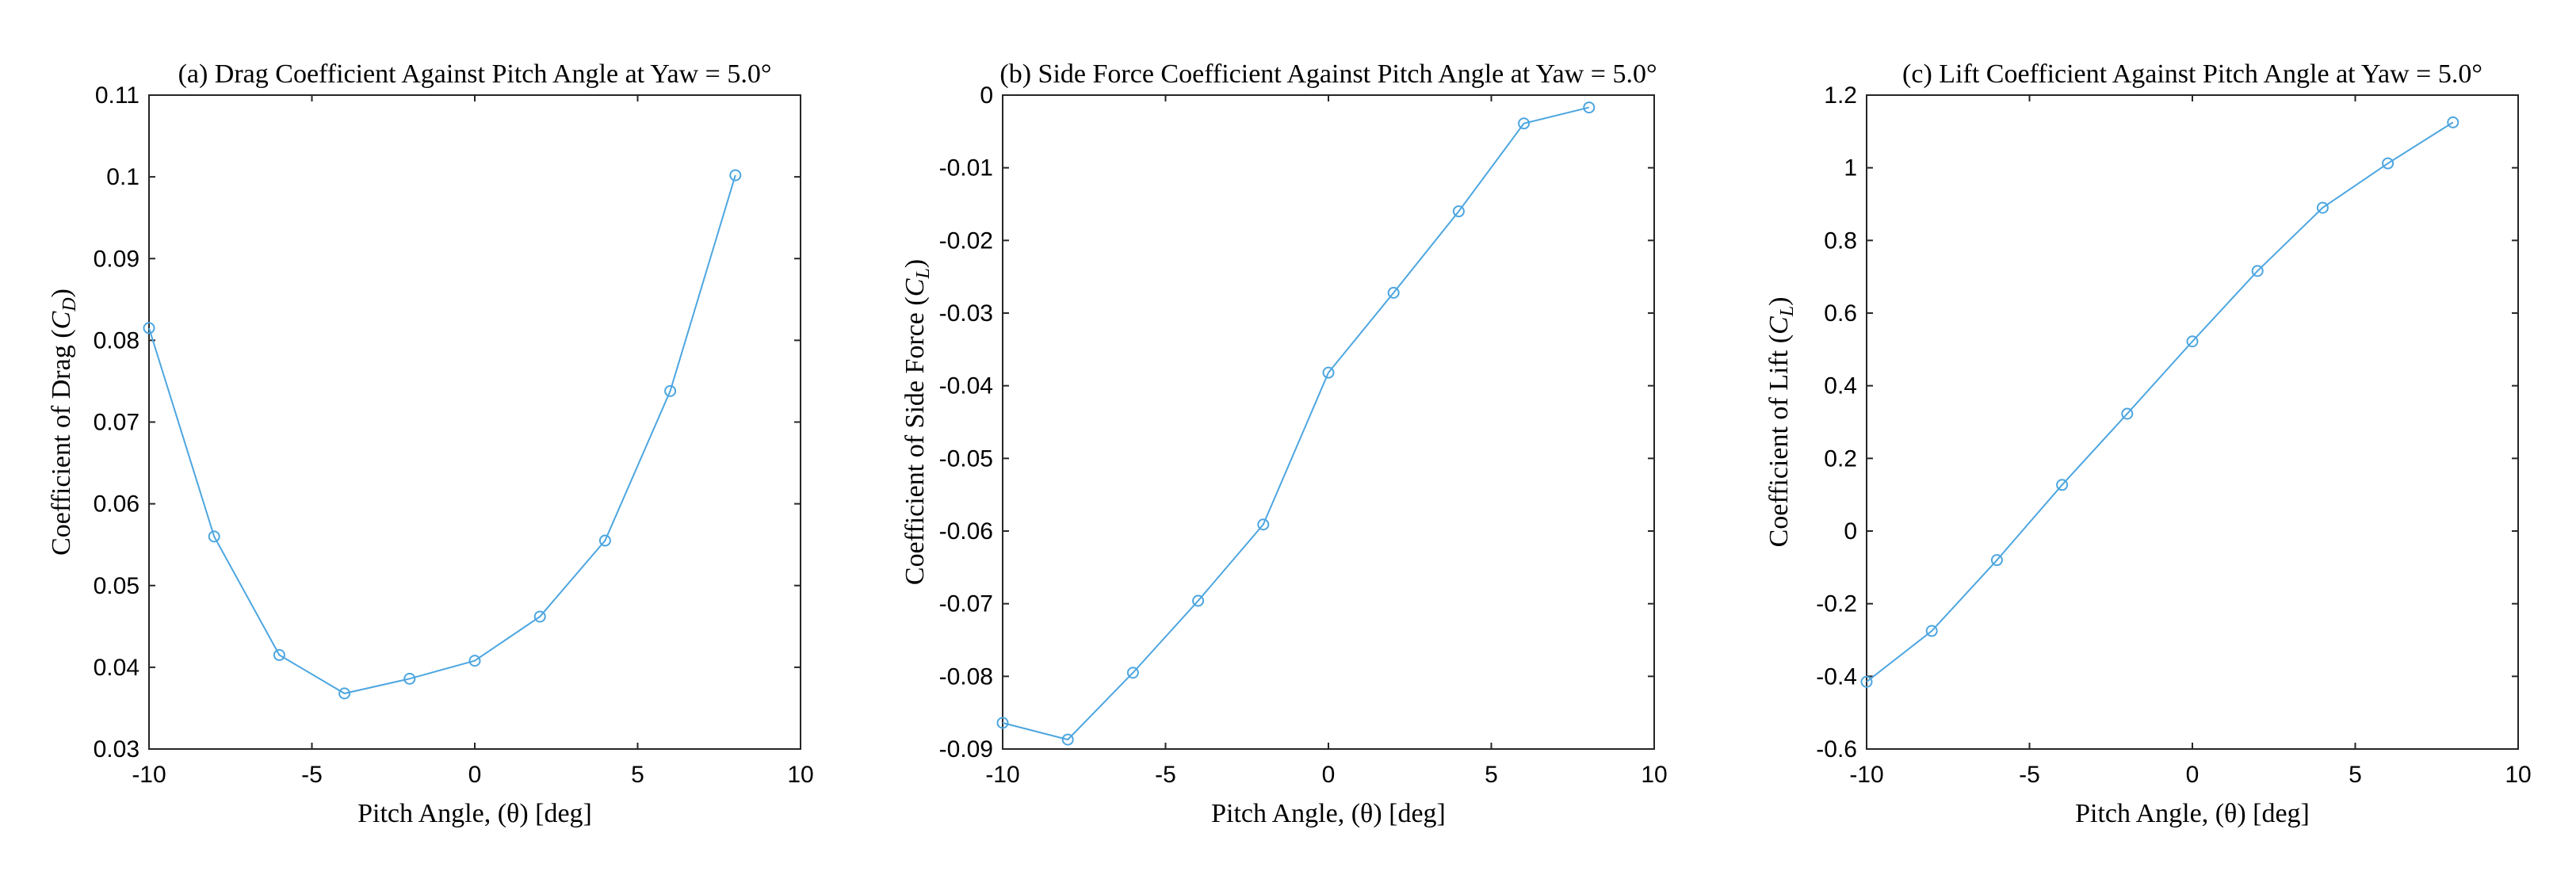  What do you see at coordinates (966, 168) in the screenshot?
I see `y-tick-label: -0.01` at bounding box center [966, 168].